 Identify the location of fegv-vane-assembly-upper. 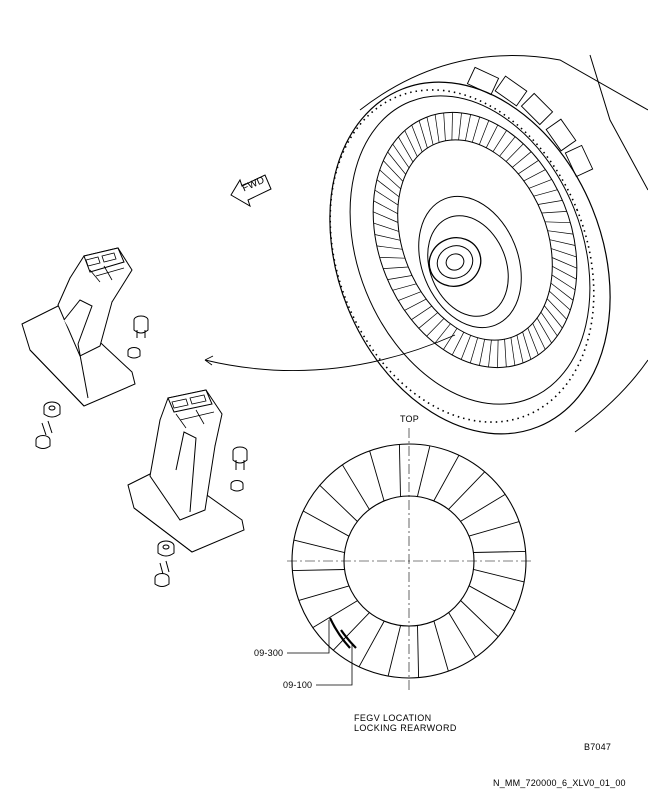
(78, 327).